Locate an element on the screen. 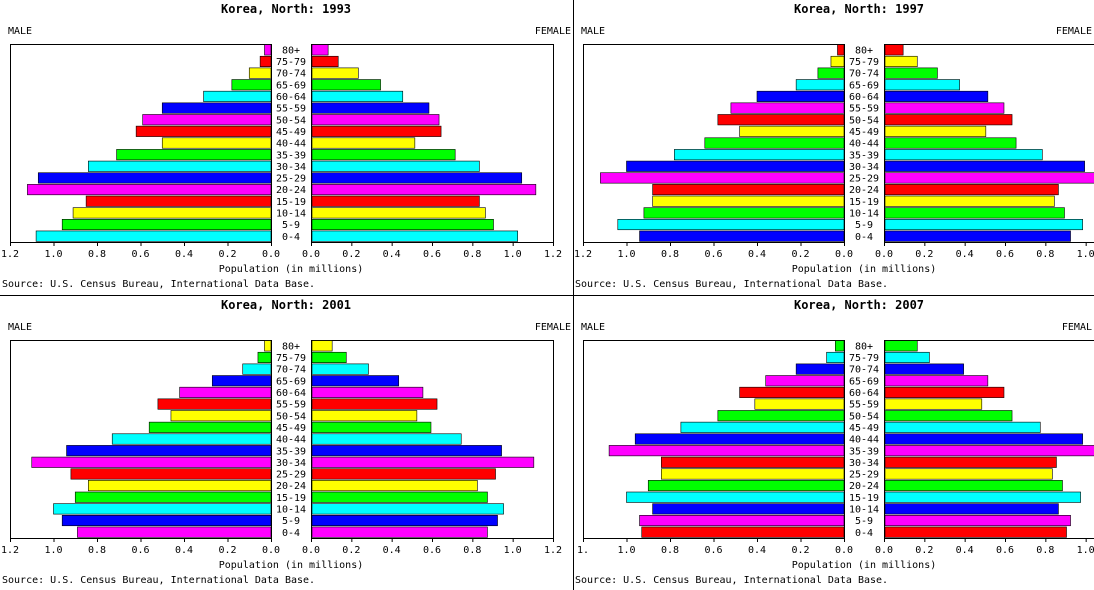  female-tick-label: 1.2 is located at coordinates (553, 550).